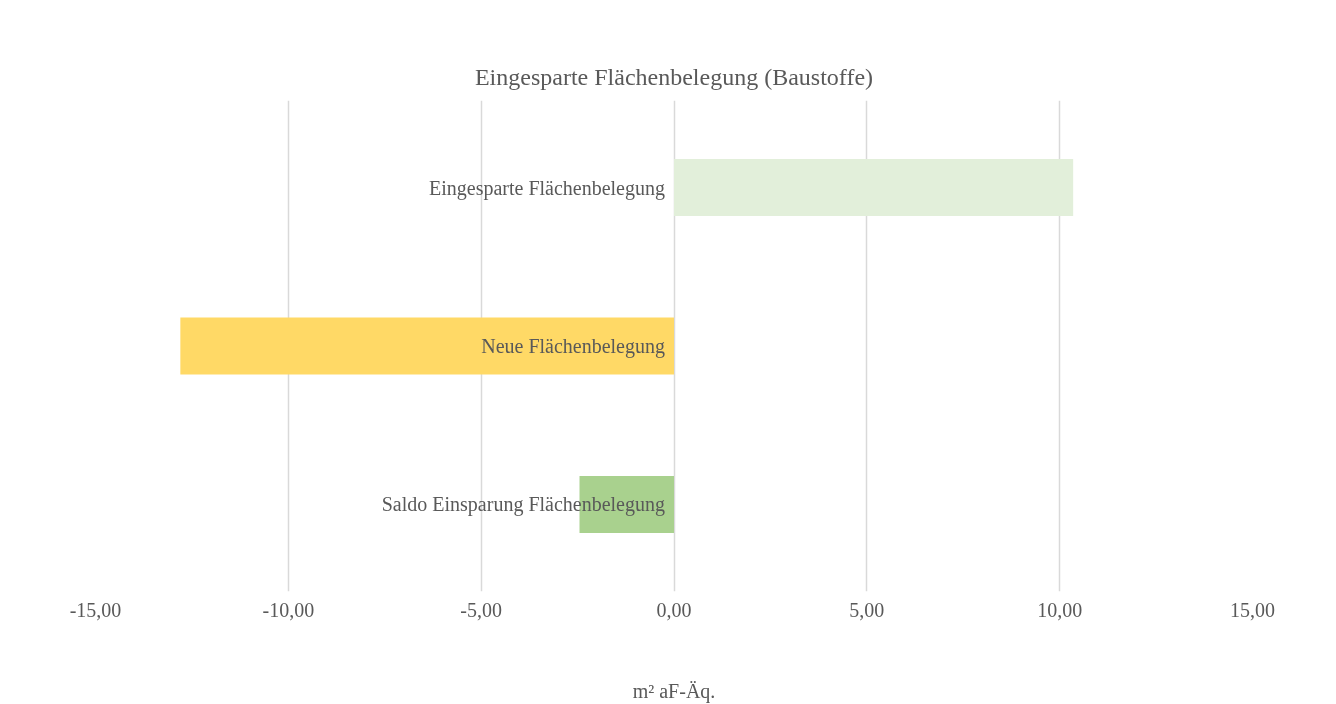  What do you see at coordinates (95, 609) in the screenshot?
I see `x-tick-label: -15,00` at bounding box center [95, 609].